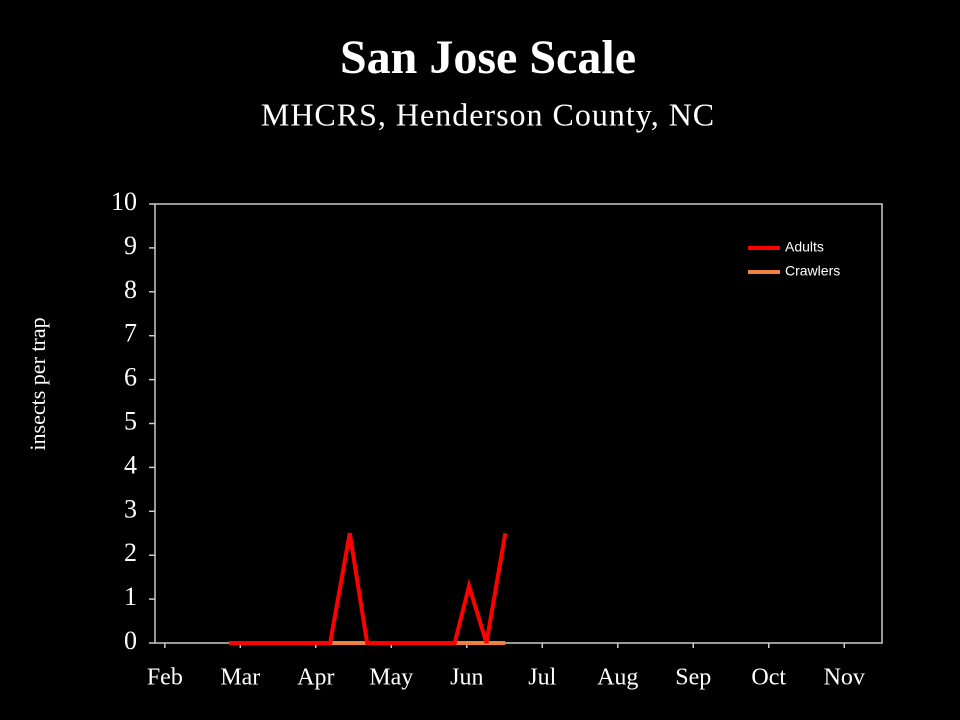 The height and width of the screenshot is (720, 960). Describe the element at coordinates (130, 552) in the screenshot. I see `y-tick-label: 2` at that location.